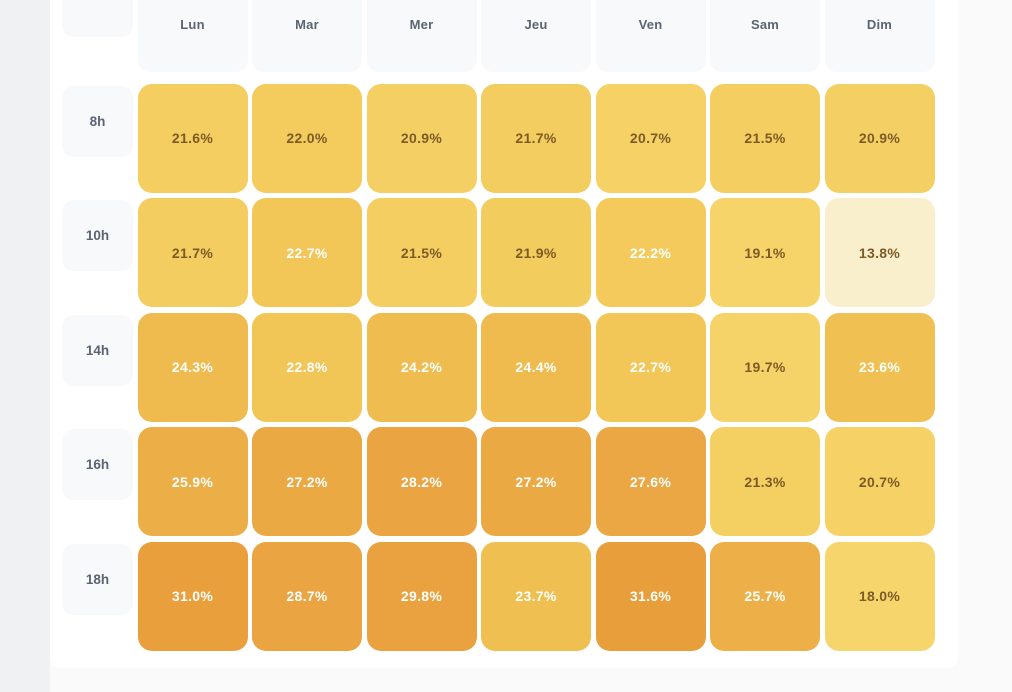 The width and height of the screenshot is (1012, 692). I want to click on corner-tile, so click(97, 18).